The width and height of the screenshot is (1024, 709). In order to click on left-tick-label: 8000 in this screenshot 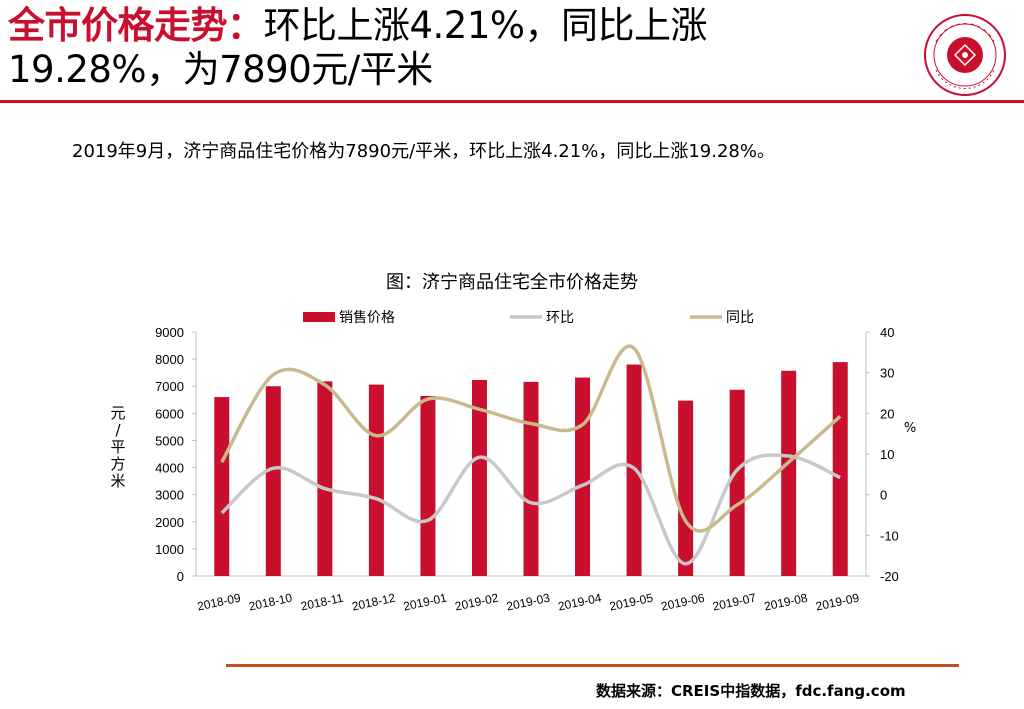, I will do `click(169, 359)`.